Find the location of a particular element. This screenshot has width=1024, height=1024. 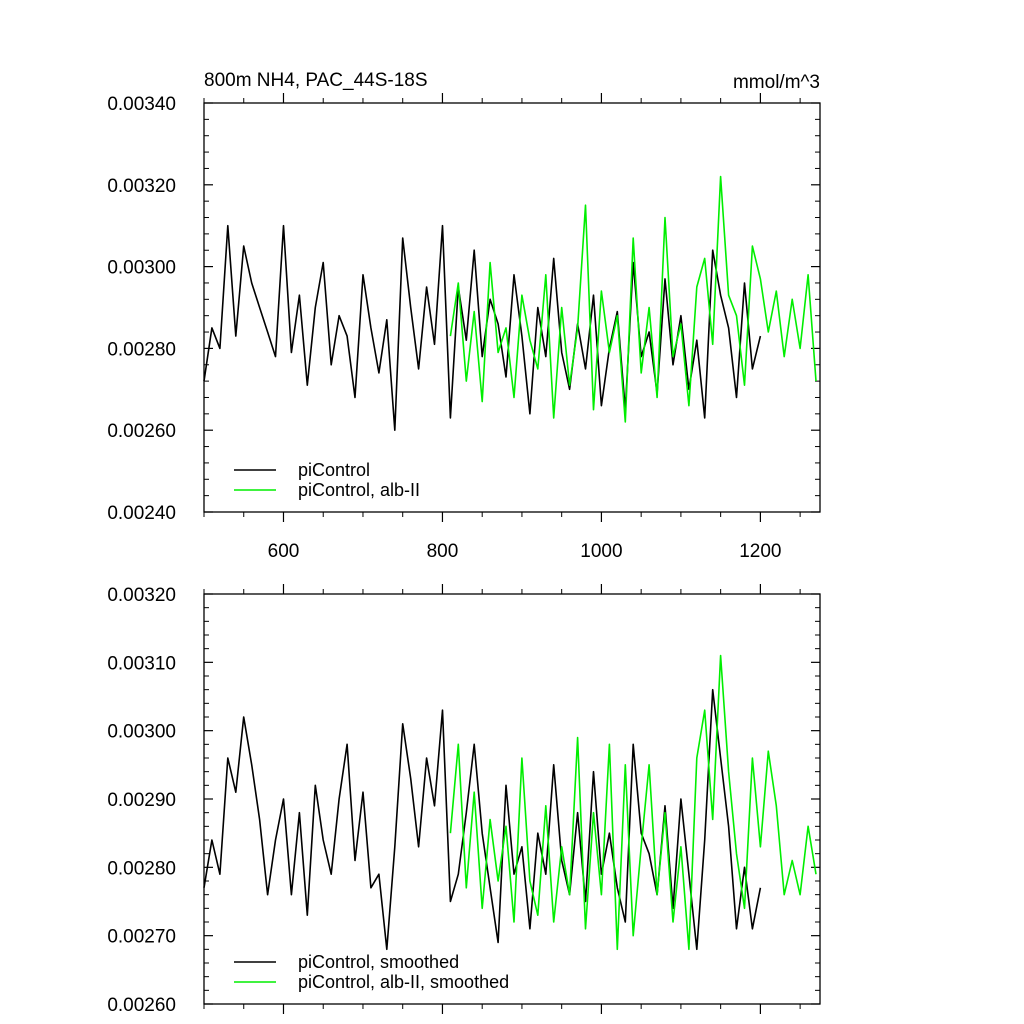

x-tick-label: 1000 is located at coordinates (601, 551).